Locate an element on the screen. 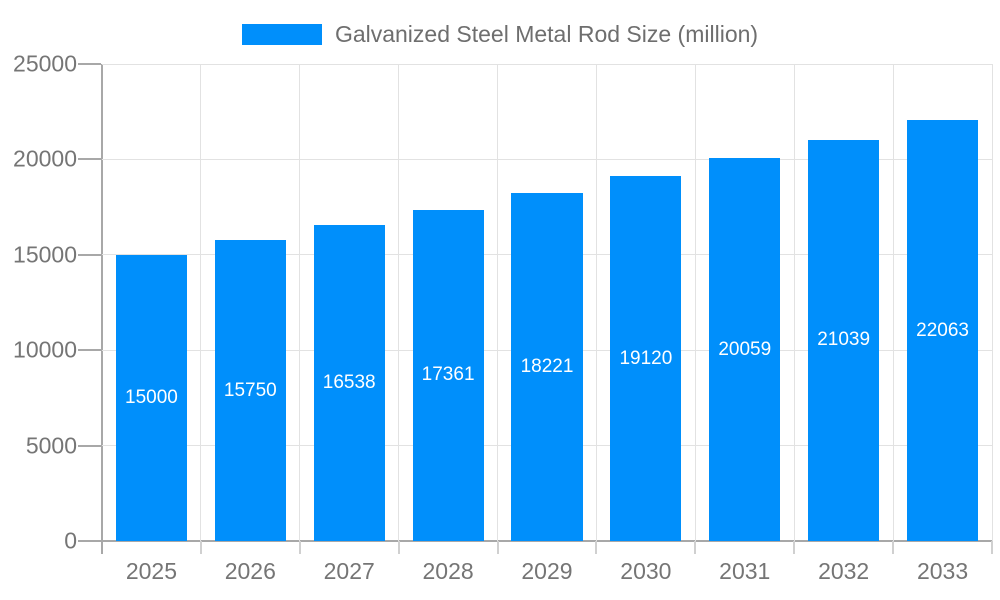  y-axis-line is located at coordinates (102, 309).